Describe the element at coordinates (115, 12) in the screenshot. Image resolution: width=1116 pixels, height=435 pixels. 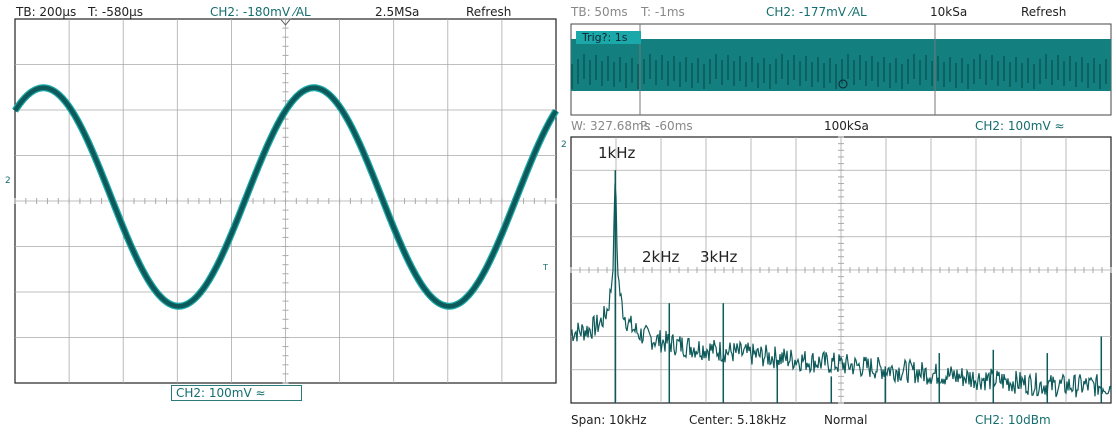
I see `trigger-time-label: T: -580µs` at that location.